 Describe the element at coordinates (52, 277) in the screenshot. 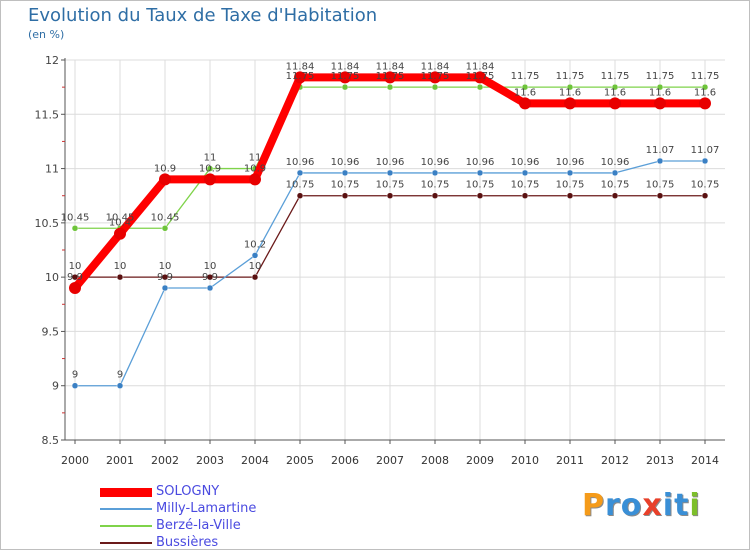

I see `y-tick-label: 10` at that location.